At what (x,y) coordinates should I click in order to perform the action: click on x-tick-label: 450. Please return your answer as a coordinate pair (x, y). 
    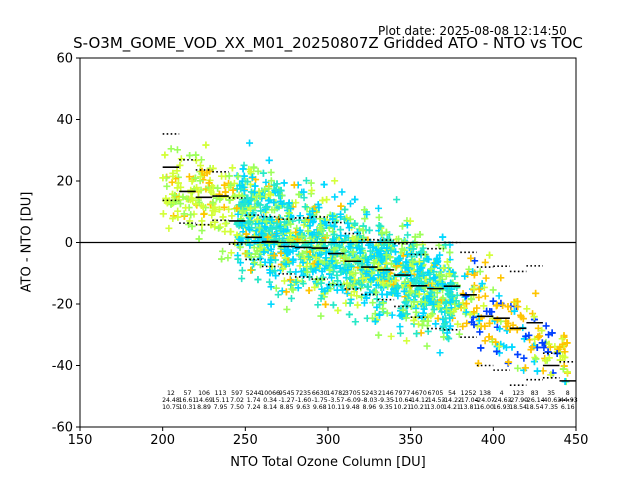
    Looking at the image, I should click on (576, 440).